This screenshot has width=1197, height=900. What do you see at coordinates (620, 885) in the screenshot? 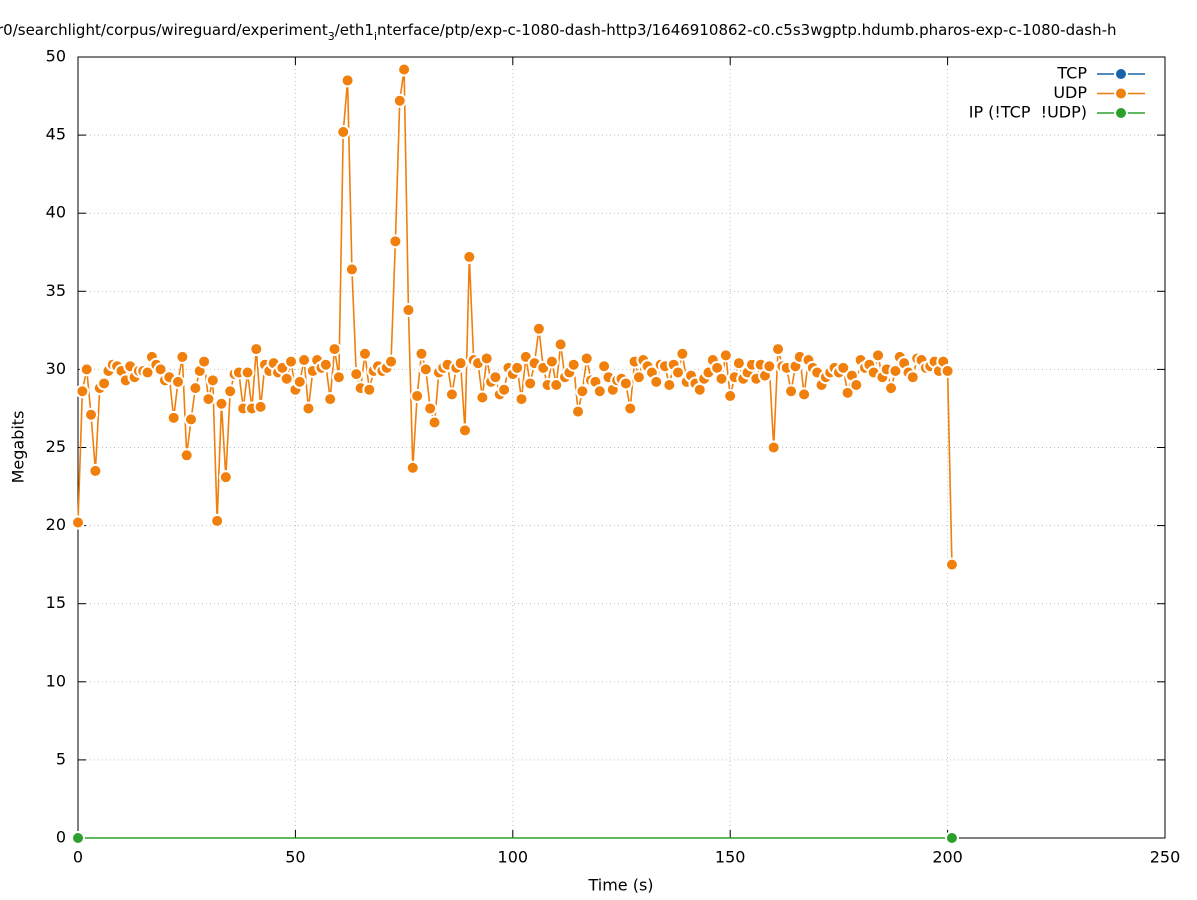
I see `x-axis-label: Time (s)` at bounding box center [620, 885].